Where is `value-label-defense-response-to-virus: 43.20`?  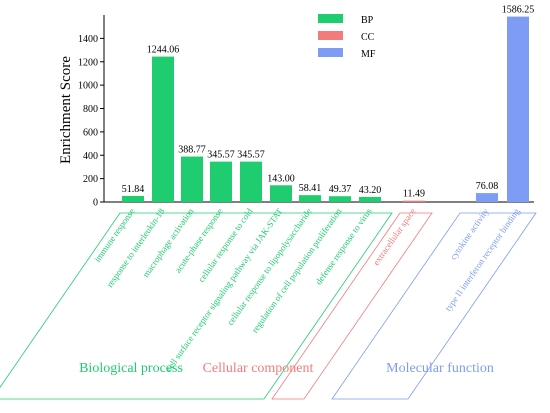
value-label-defense-response-to-virus: 43.20 is located at coordinates (370, 190).